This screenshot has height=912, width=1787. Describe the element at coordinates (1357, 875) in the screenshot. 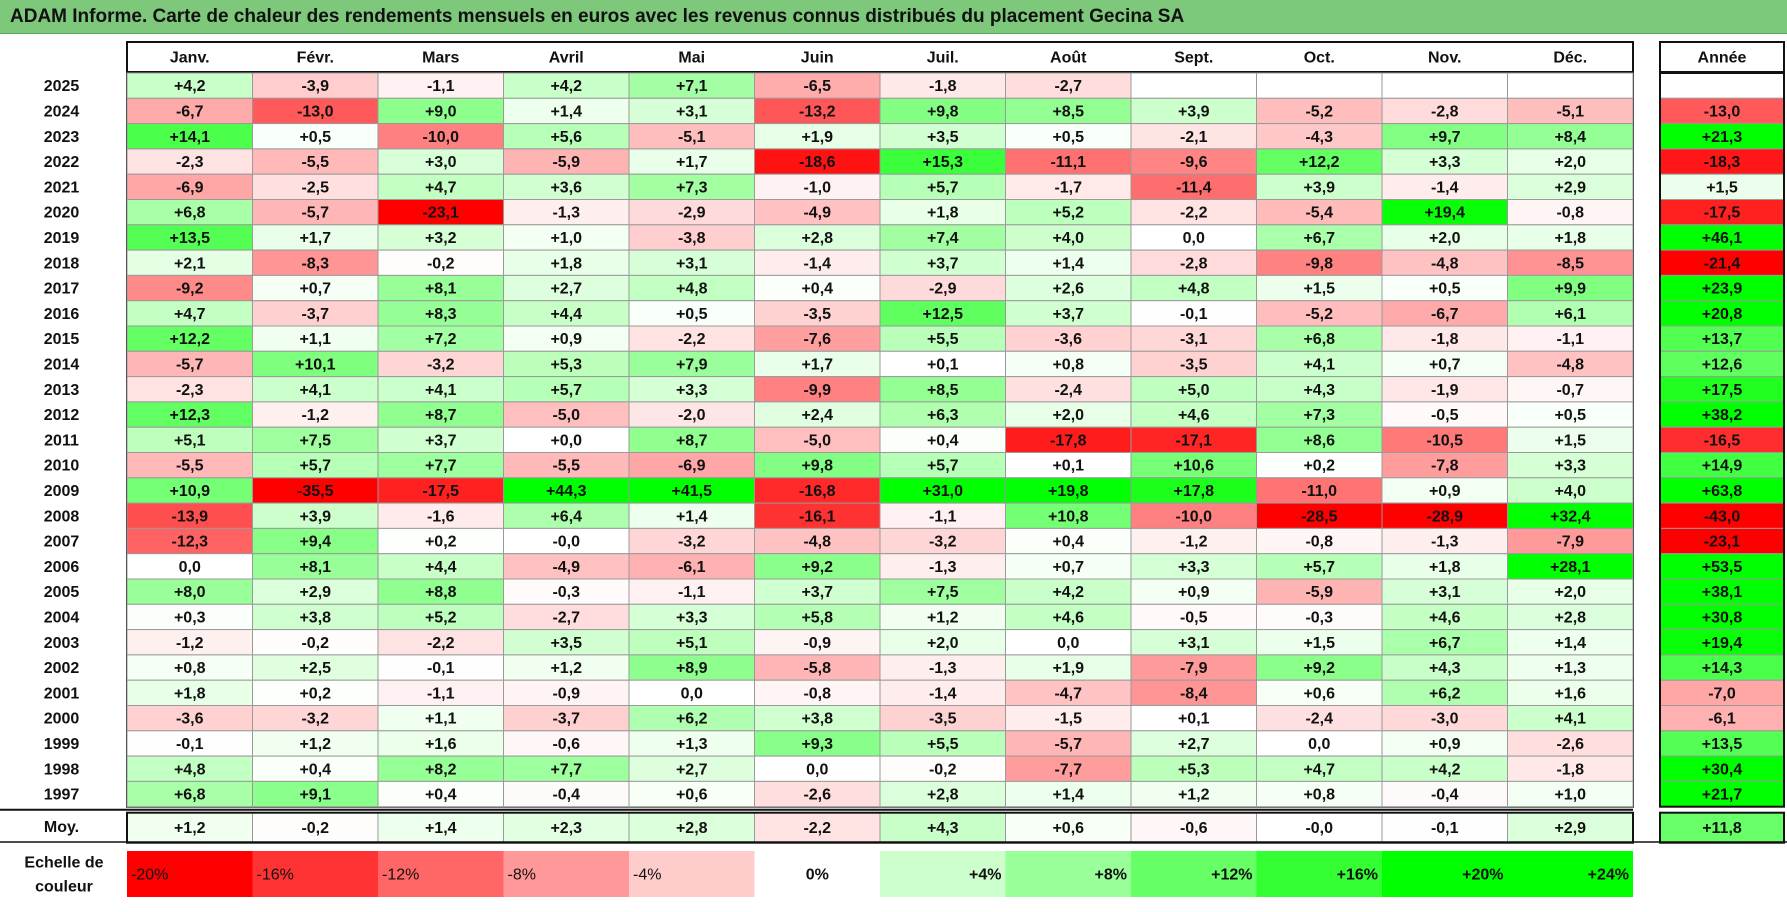

I see `scale-step-label-9: +16%` at that location.